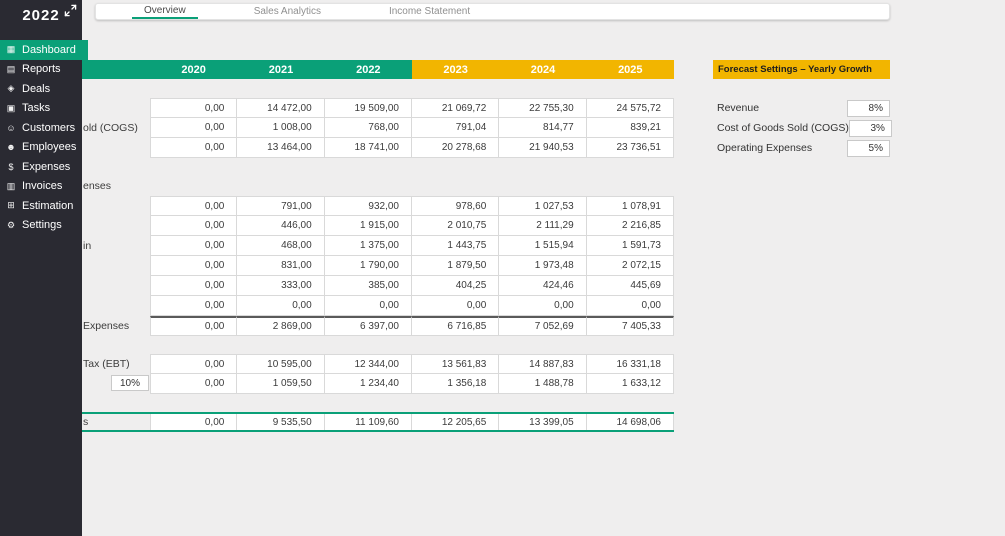 The image size is (1005, 536). I want to click on sidebar-item-reports: ▤ Reports, so click(41, 70).